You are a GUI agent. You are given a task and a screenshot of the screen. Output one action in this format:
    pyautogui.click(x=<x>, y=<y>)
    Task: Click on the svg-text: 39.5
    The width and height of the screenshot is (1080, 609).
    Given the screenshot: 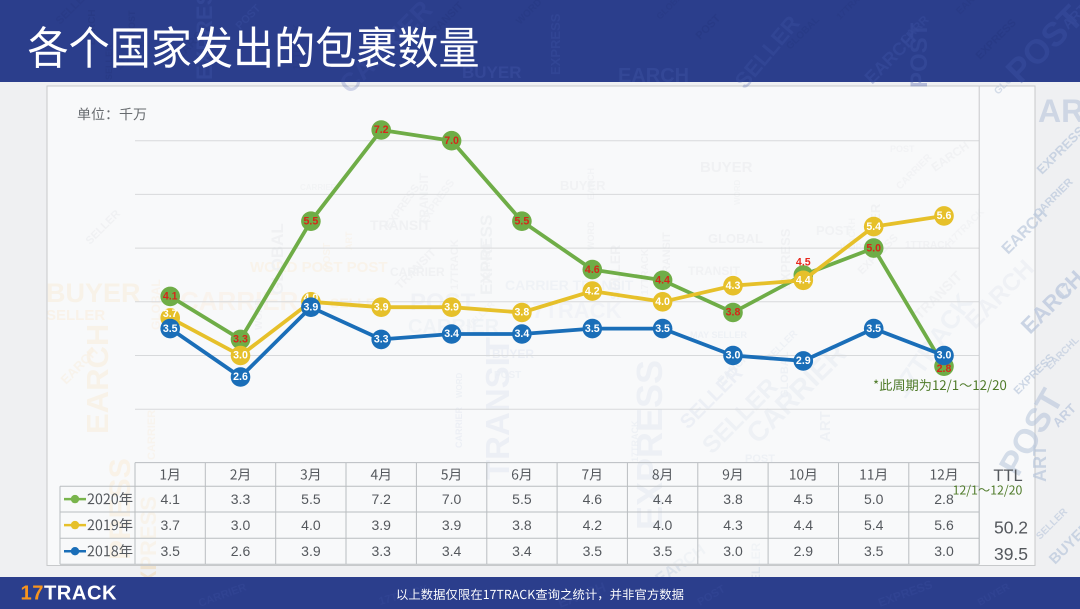 What is the action you would take?
    pyautogui.click(x=1011, y=554)
    